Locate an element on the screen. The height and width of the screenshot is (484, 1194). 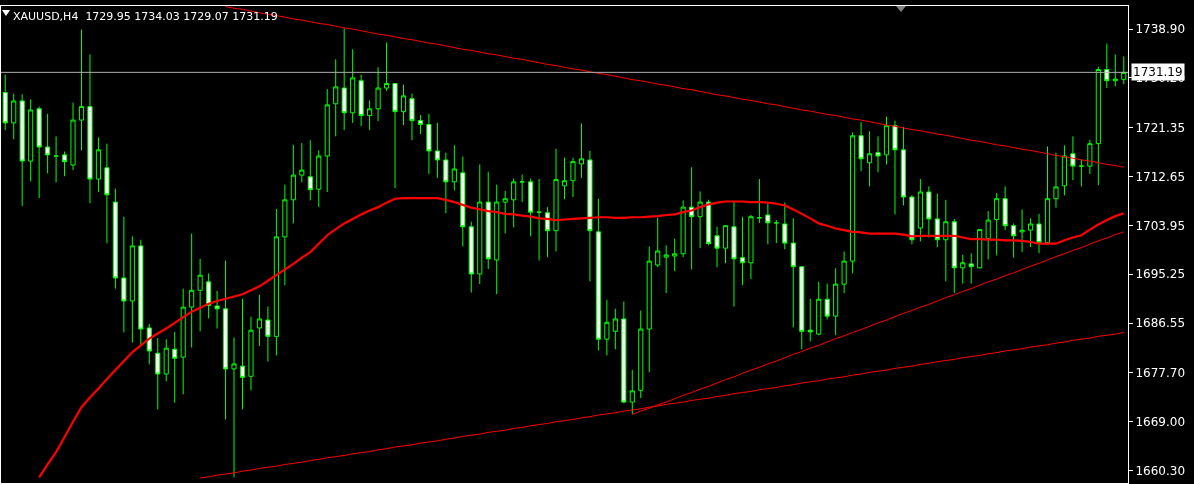
y-tick-label: 1686.55 is located at coordinates (1160, 323).